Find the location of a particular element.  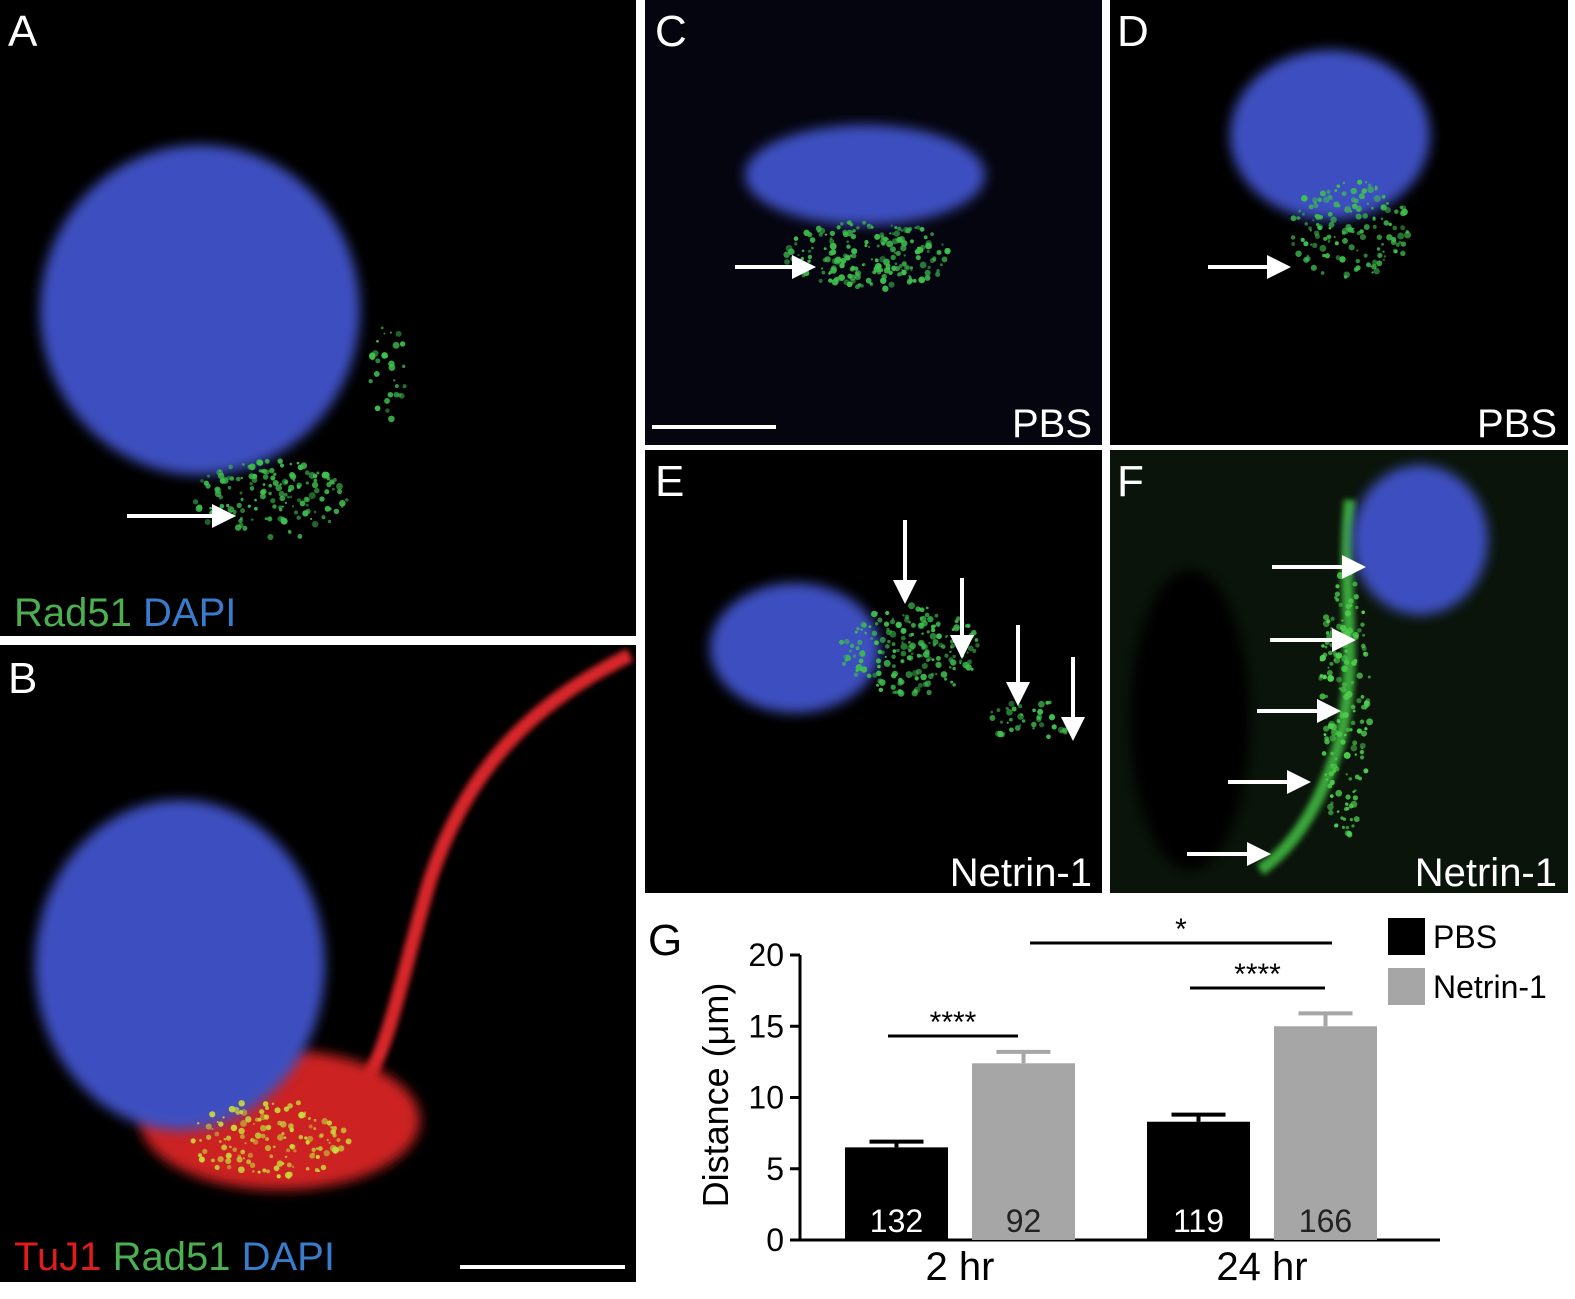

panel-label: A is located at coordinates (23, 31).